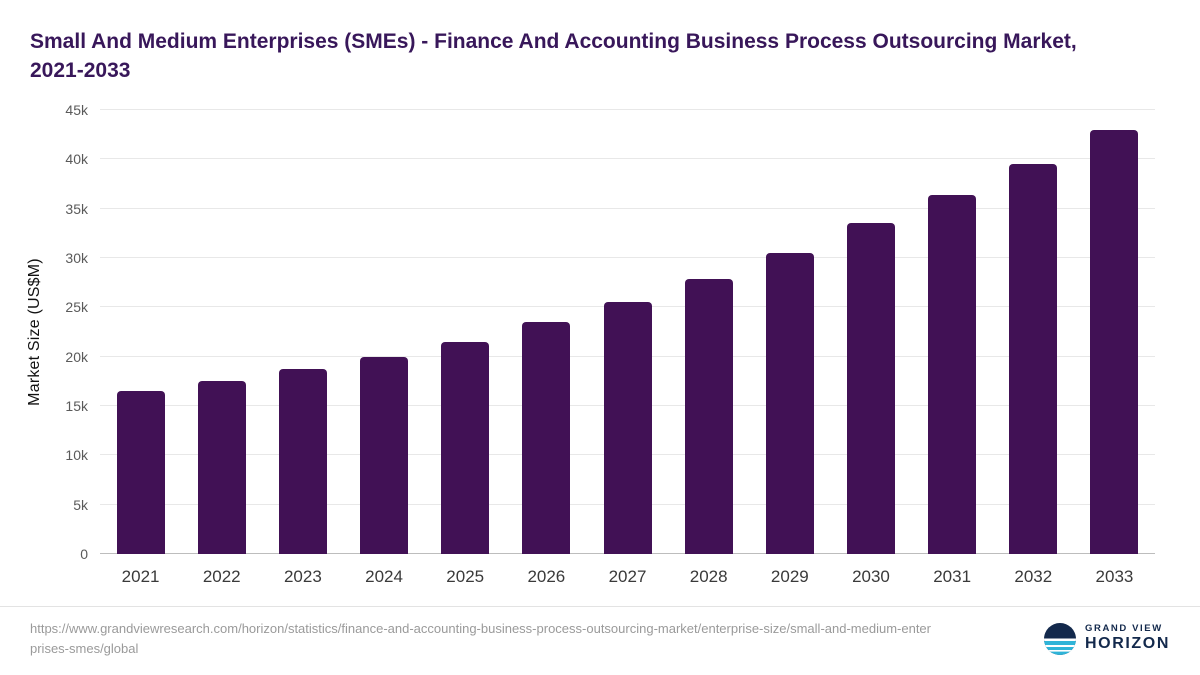 This screenshot has height=675, width=1200. What do you see at coordinates (140, 576) in the screenshot?
I see `x-tick-label: 2021` at bounding box center [140, 576].